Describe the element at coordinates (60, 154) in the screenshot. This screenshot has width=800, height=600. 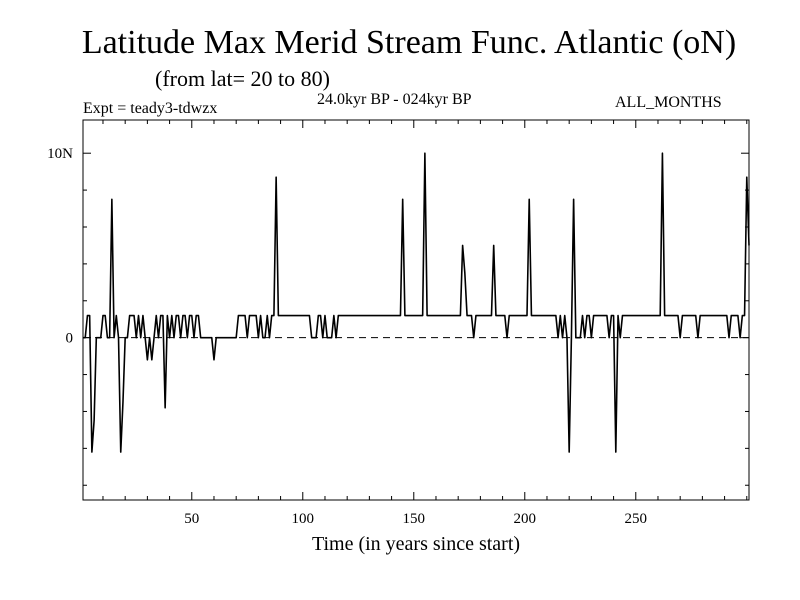
I see `y-tick-label: 10N` at that location.